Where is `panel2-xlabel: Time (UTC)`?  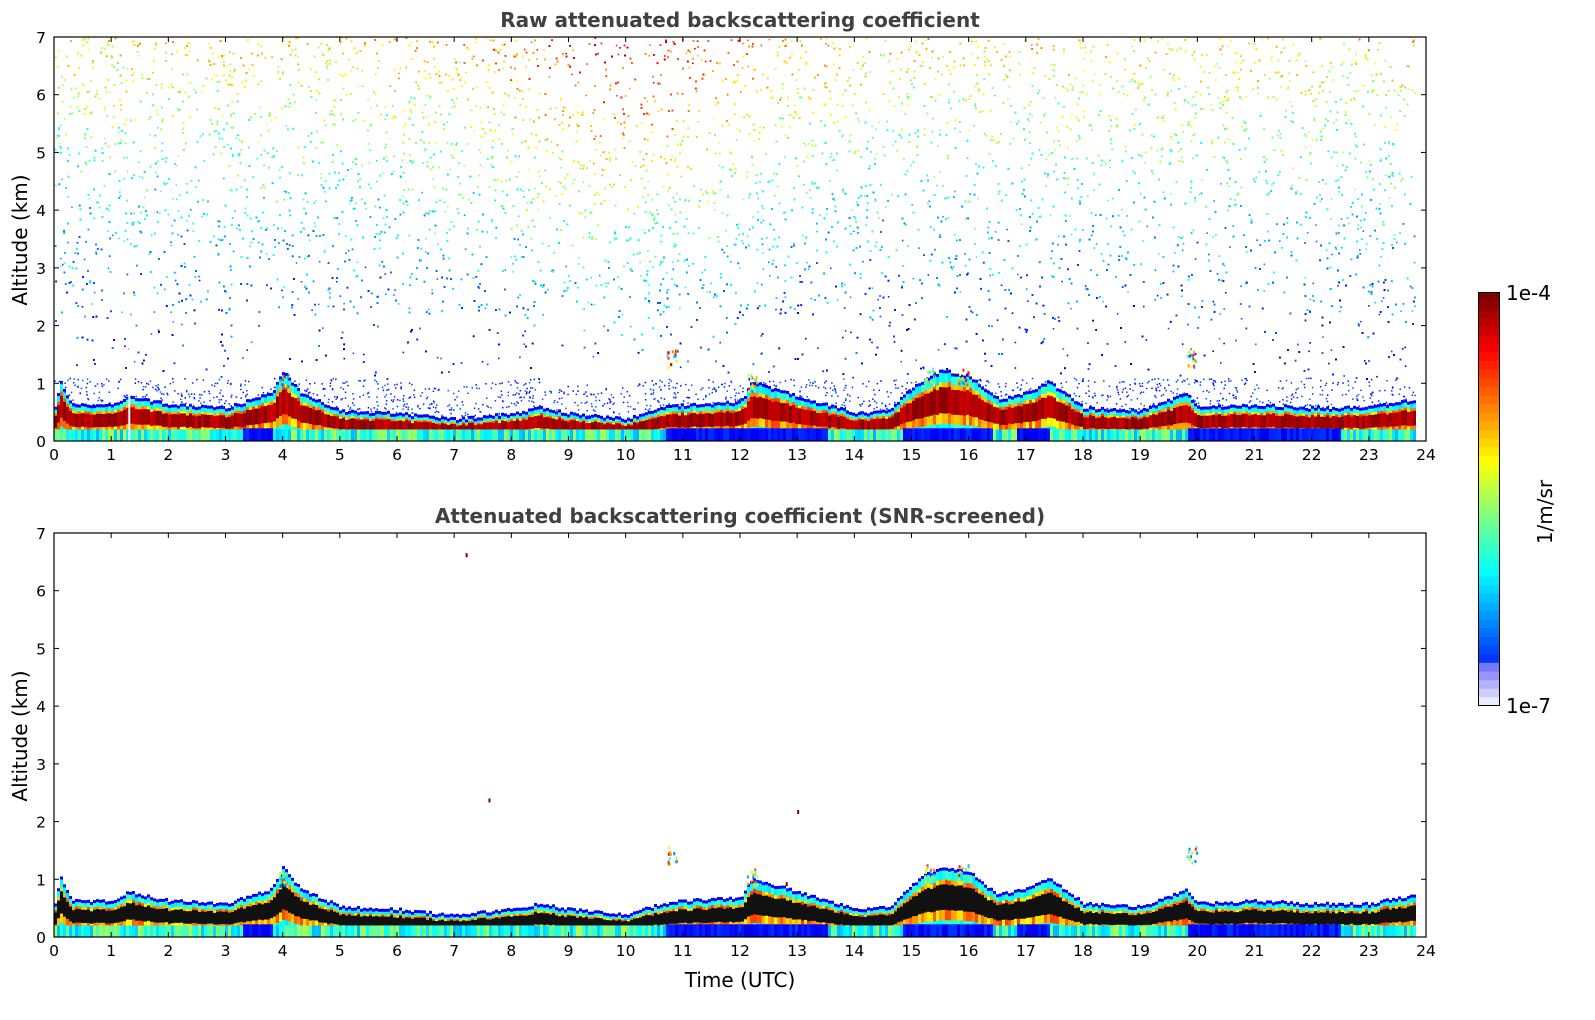 panel2-xlabel: Time (UTC) is located at coordinates (740, 980).